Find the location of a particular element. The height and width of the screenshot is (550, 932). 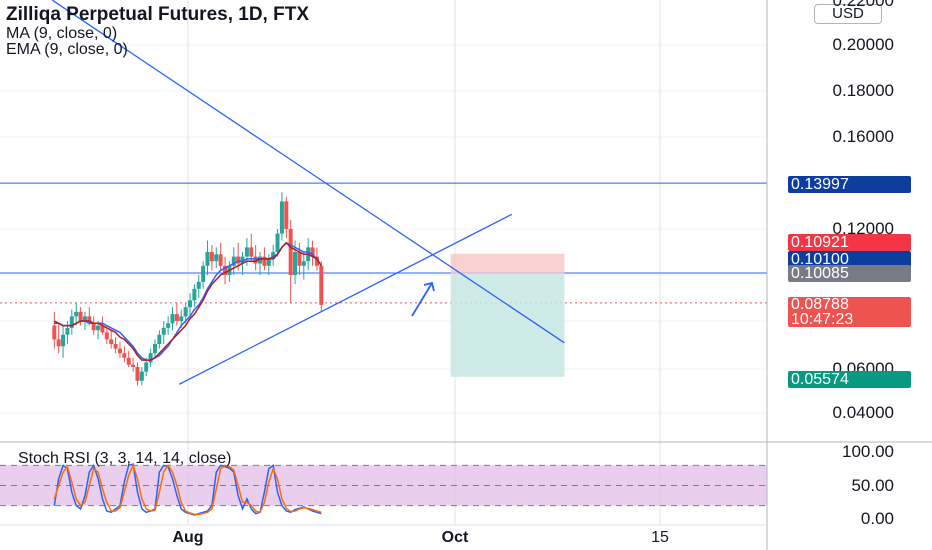

resistance-price-tag: 0.13997 is located at coordinates (849, 184).